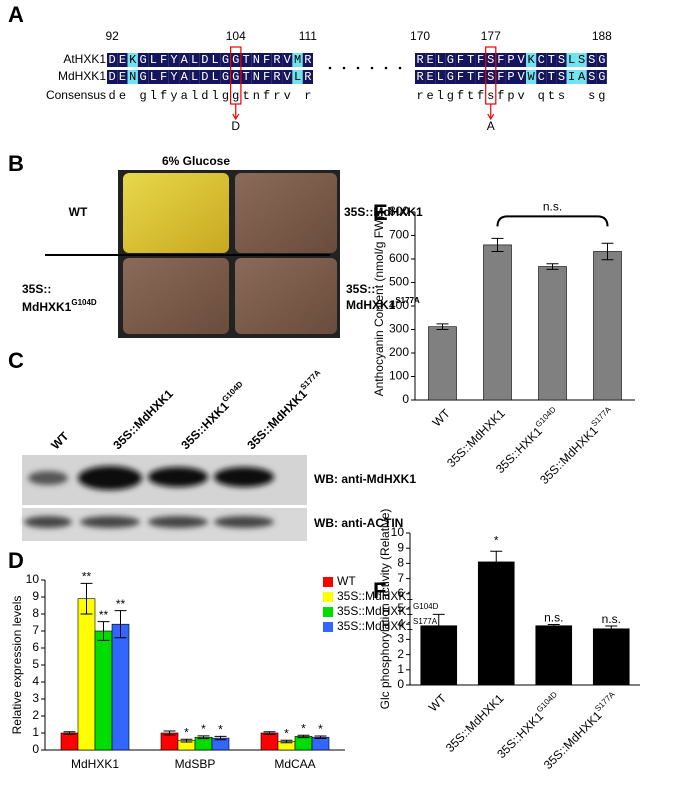 The height and width of the screenshot is (797, 677). What do you see at coordinates (552, 206) in the screenshot?
I see `bracket-label: n.s.` at bounding box center [552, 206].